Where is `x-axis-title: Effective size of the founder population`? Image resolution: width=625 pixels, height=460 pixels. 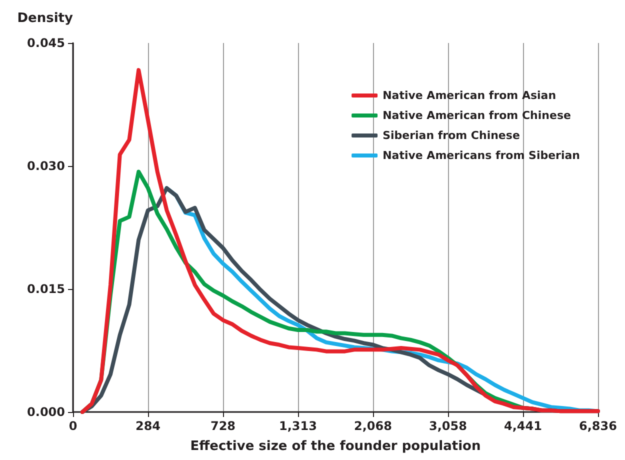 x-axis-title: Effective size of the founder population is located at coordinates (335, 446).